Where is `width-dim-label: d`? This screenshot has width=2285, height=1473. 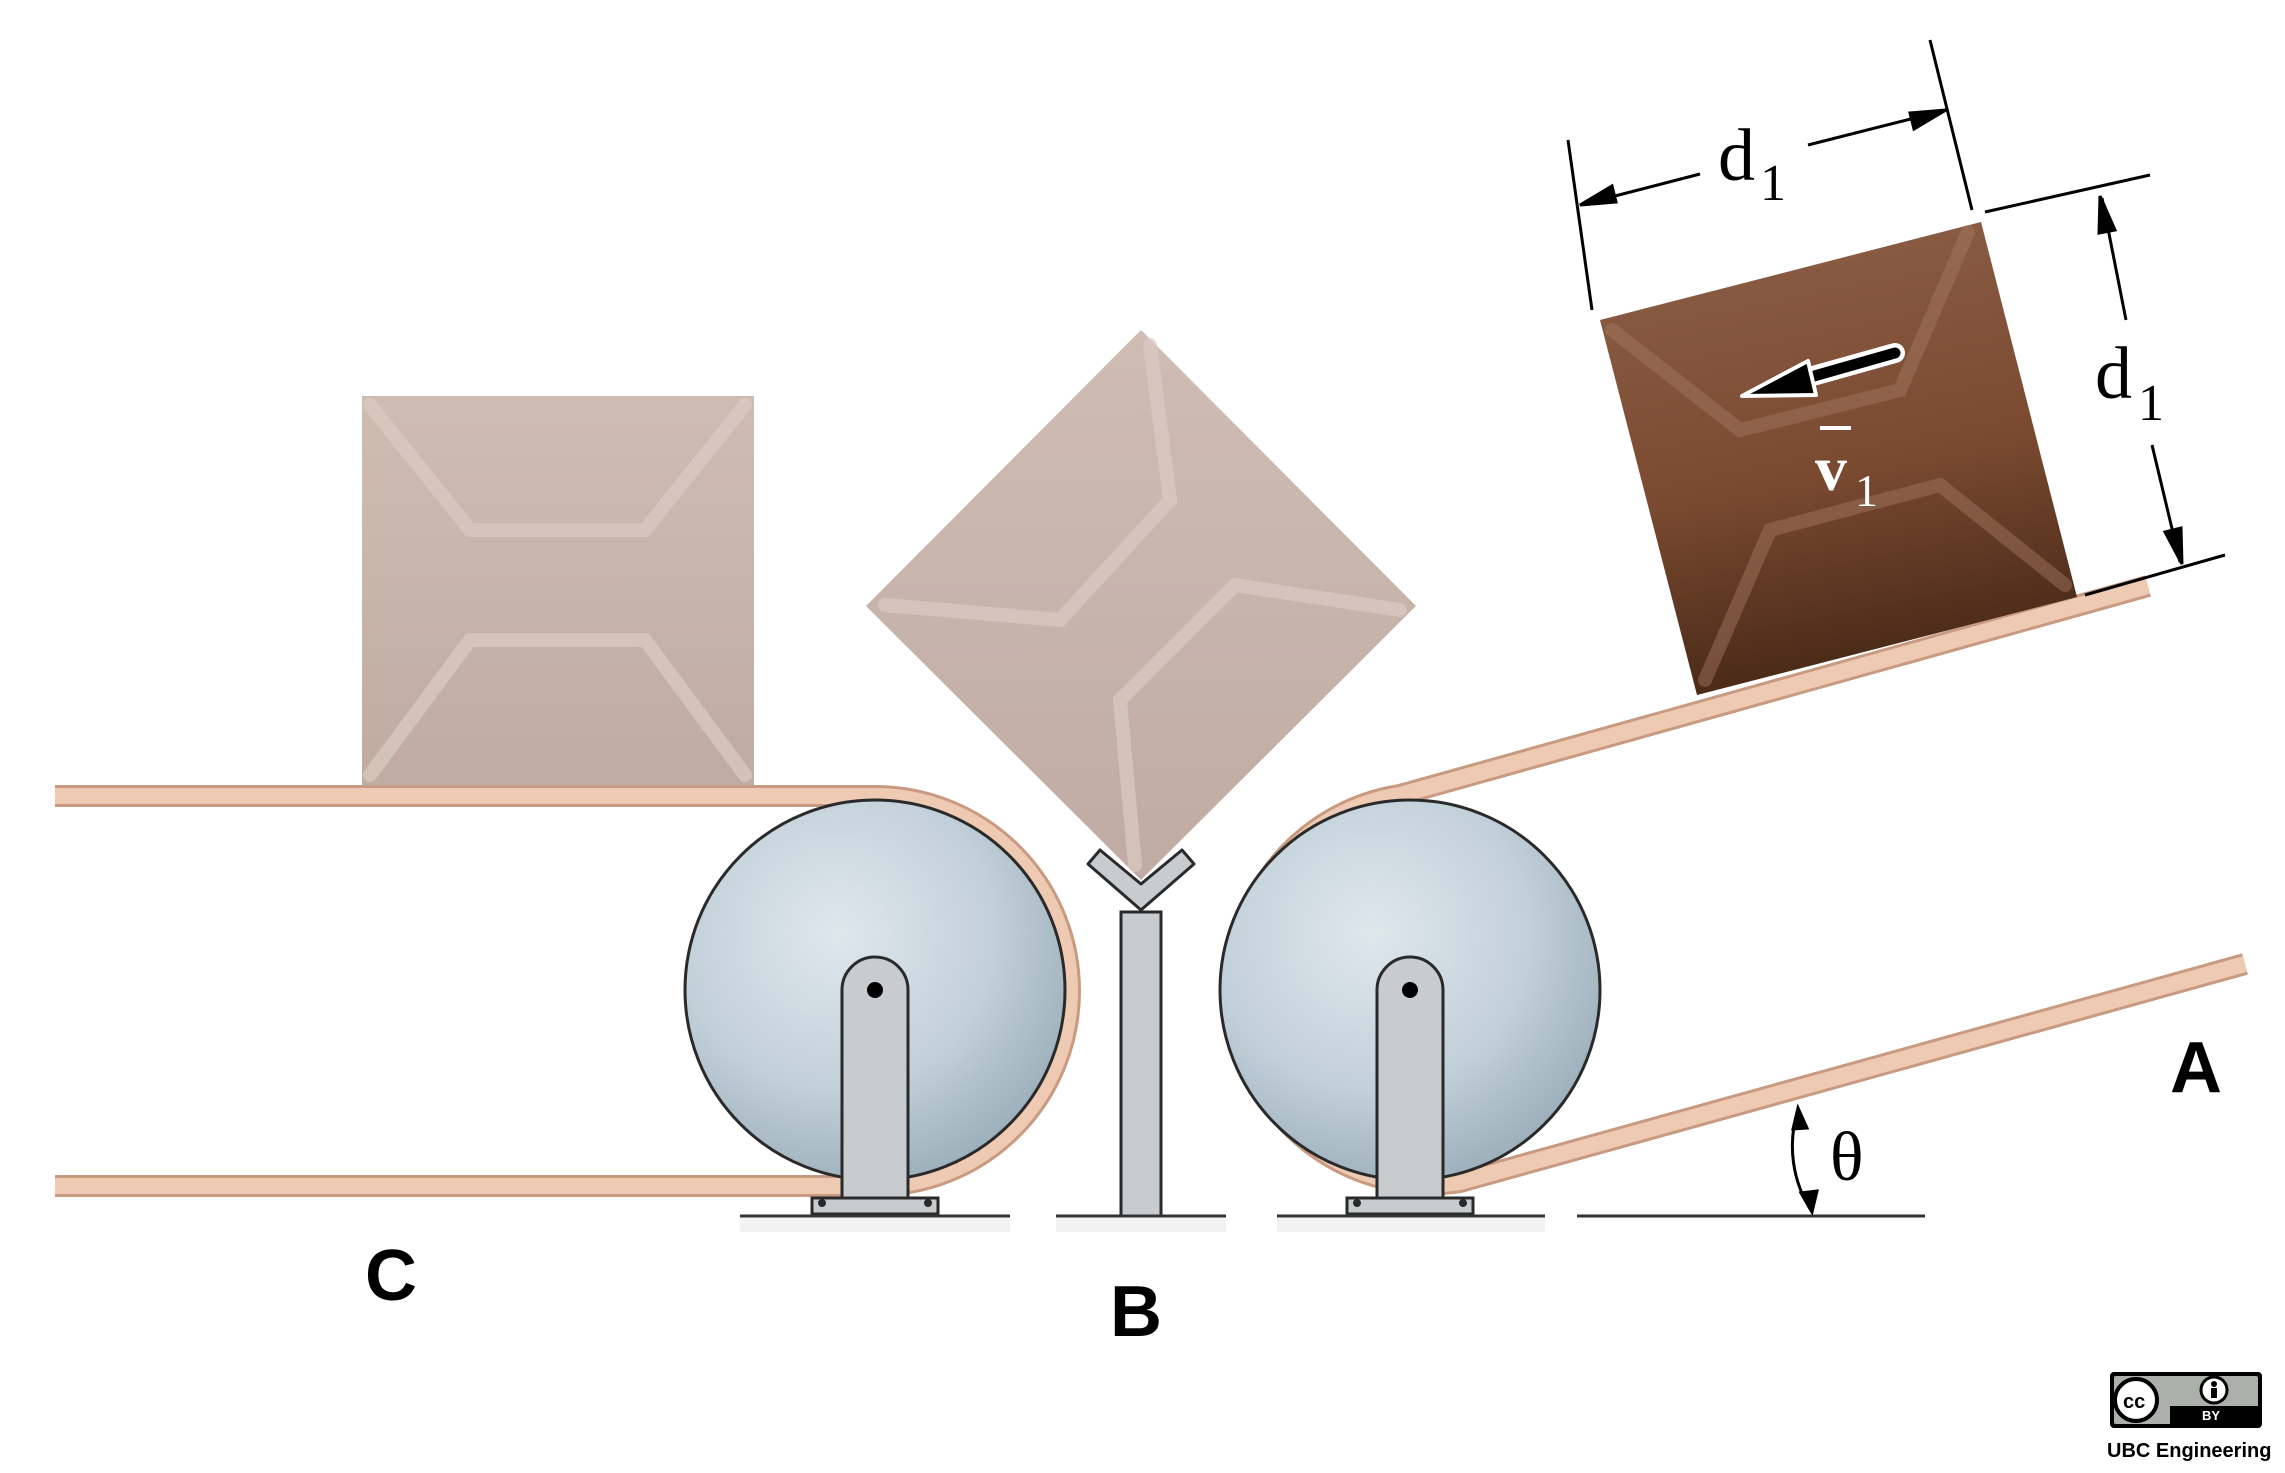
width-dim-label: d is located at coordinates (1736, 156).